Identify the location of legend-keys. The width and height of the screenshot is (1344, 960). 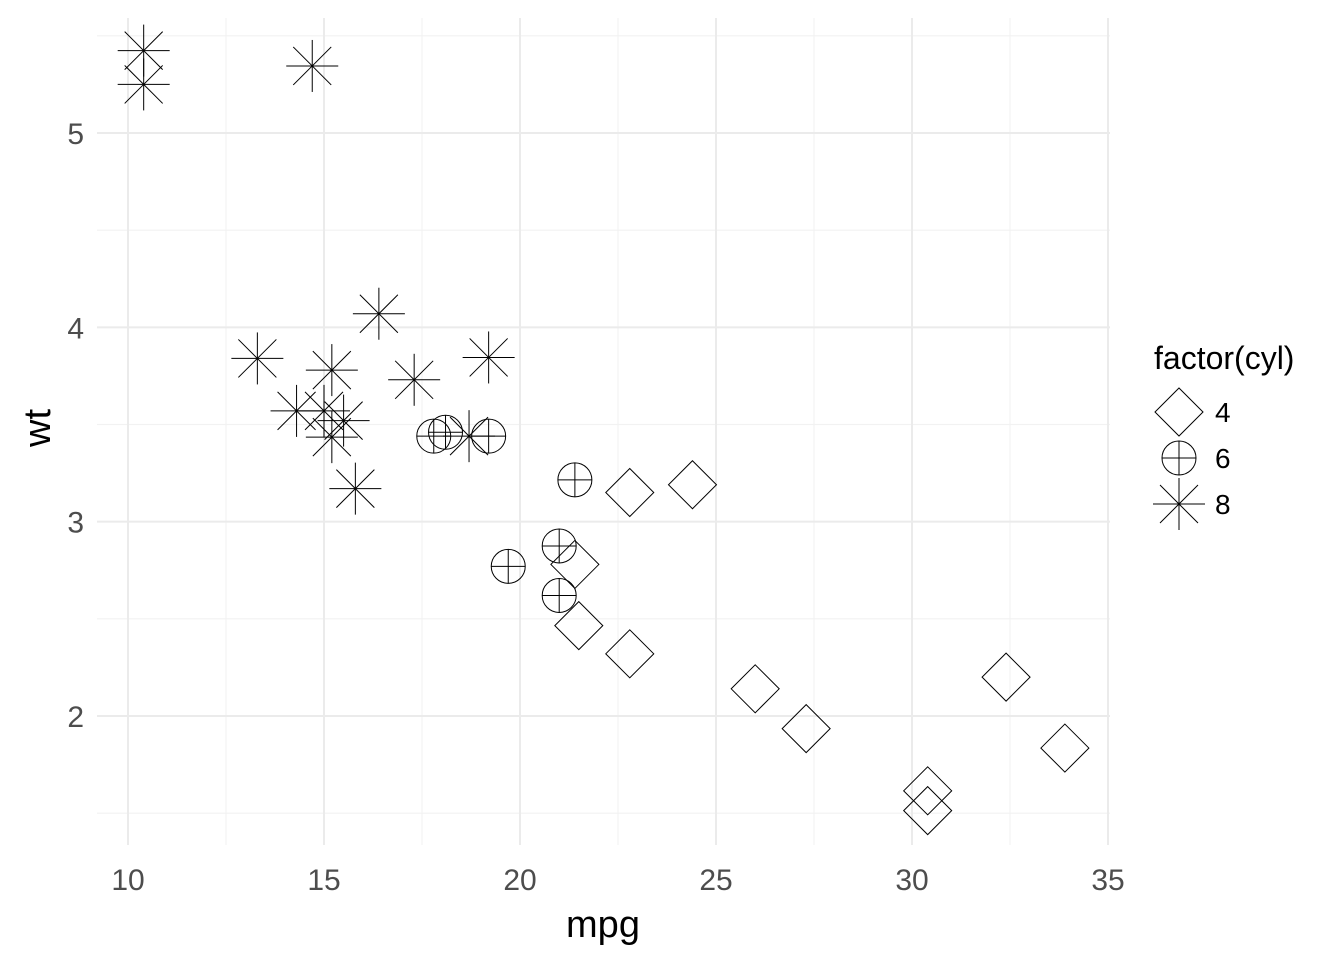
(1179, 458).